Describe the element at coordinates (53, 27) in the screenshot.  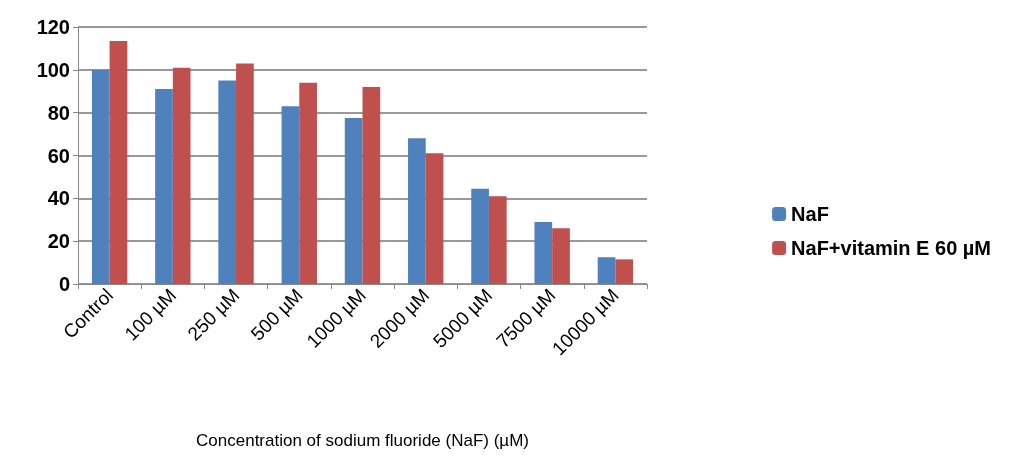
I see `y-tick-label: 120` at that location.